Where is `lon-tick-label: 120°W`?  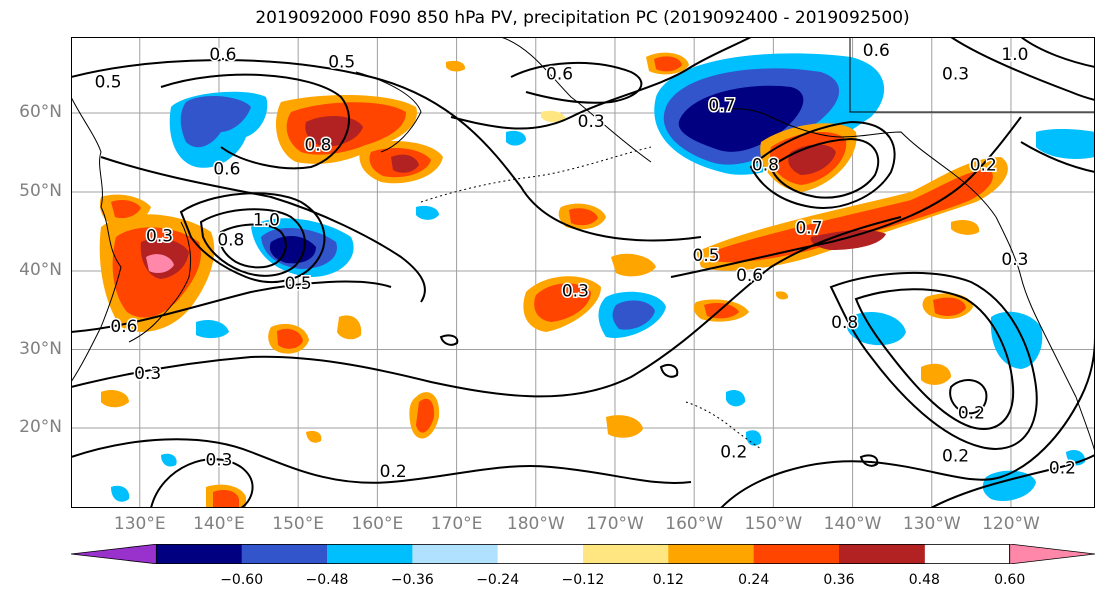 lon-tick-label: 120°W is located at coordinates (1011, 524).